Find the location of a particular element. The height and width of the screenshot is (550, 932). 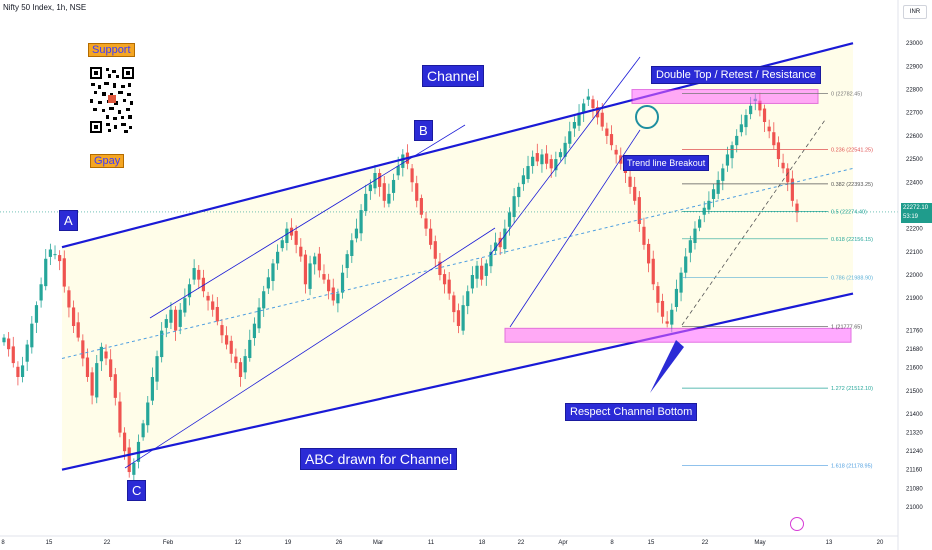

x-tick-label: Apr is located at coordinates (562, 543).